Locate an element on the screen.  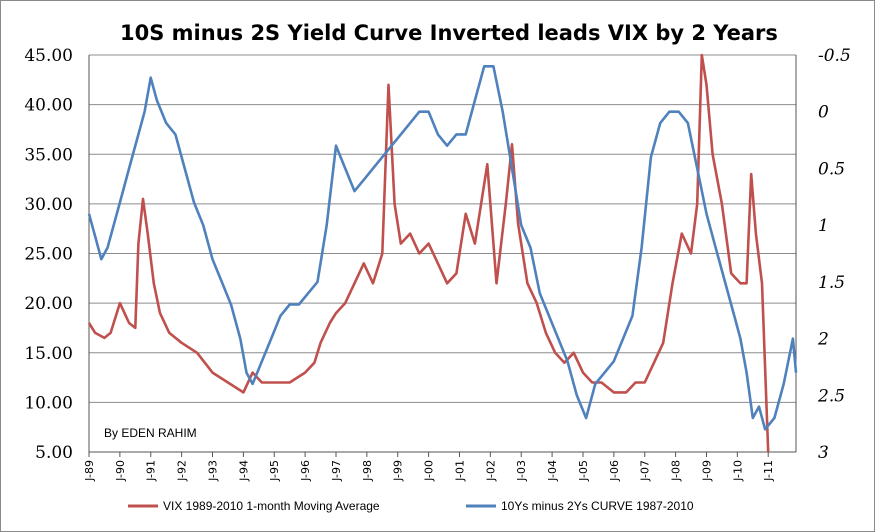
x-tick-label: J-01 is located at coordinates (459, 471).